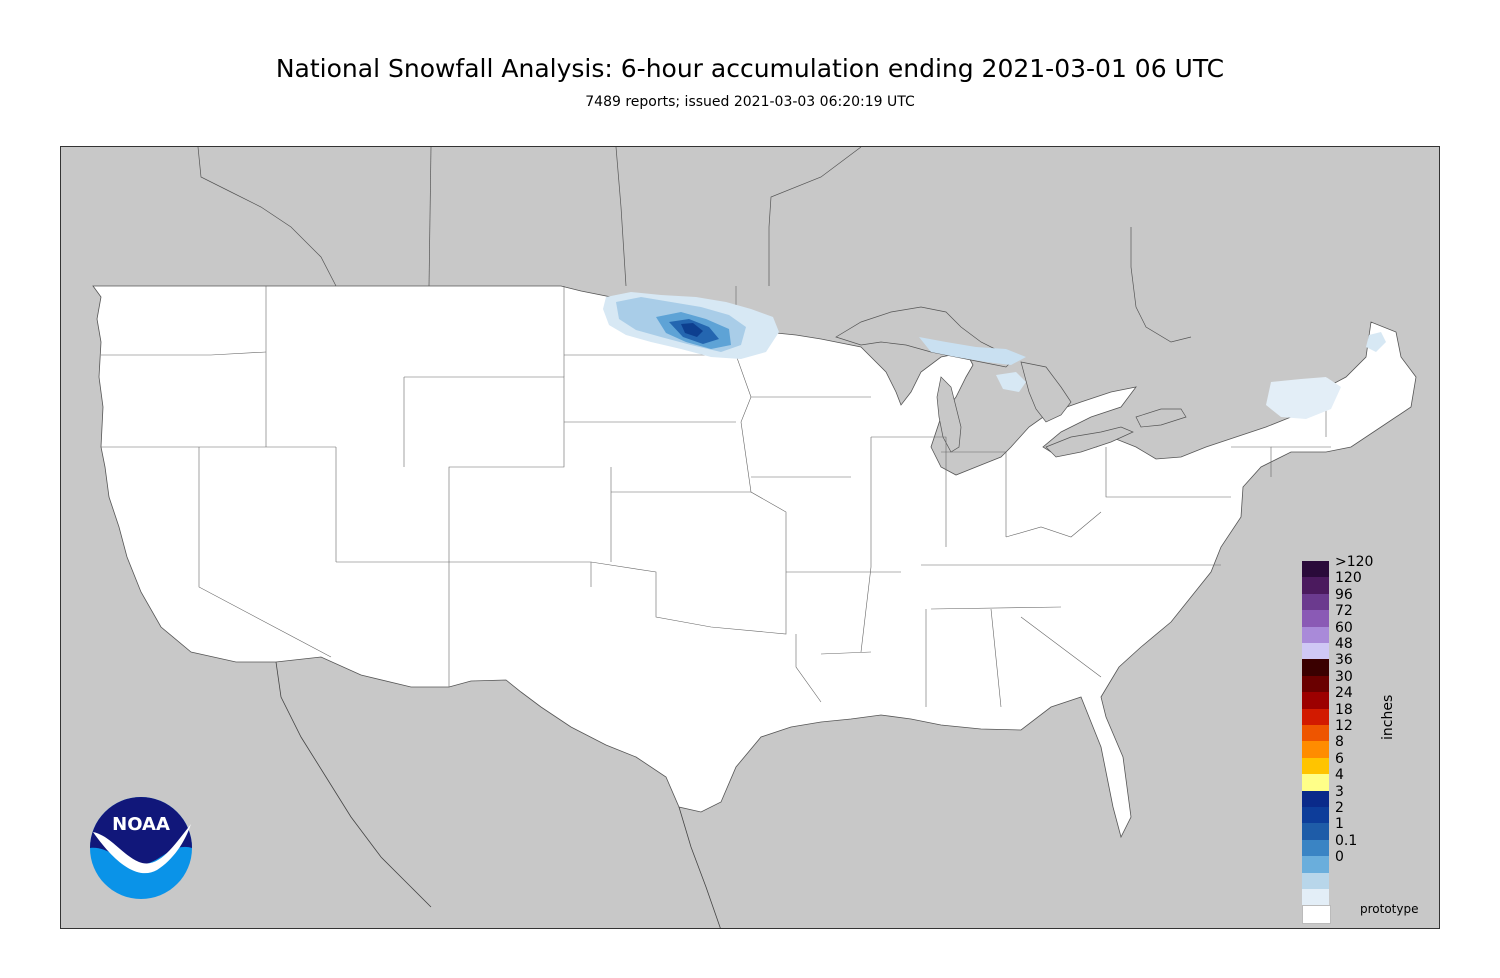 The image size is (1500, 978). What do you see at coordinates (1348, 578) in the screenshot?
I see `legend-level-label: 120` at bounding box center [1348, 578].